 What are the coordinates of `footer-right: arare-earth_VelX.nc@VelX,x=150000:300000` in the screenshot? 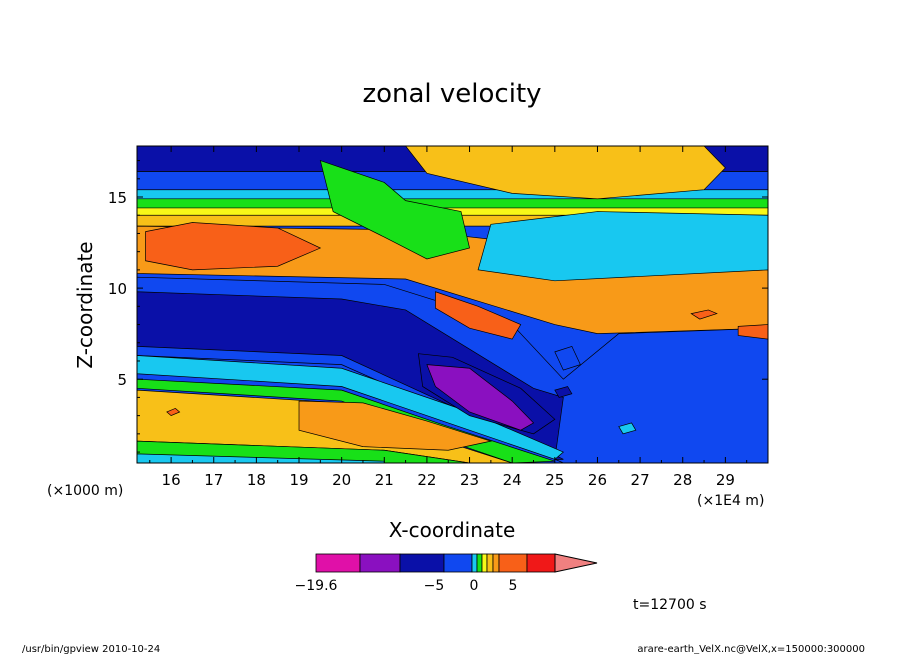 It's located at (751, 649).